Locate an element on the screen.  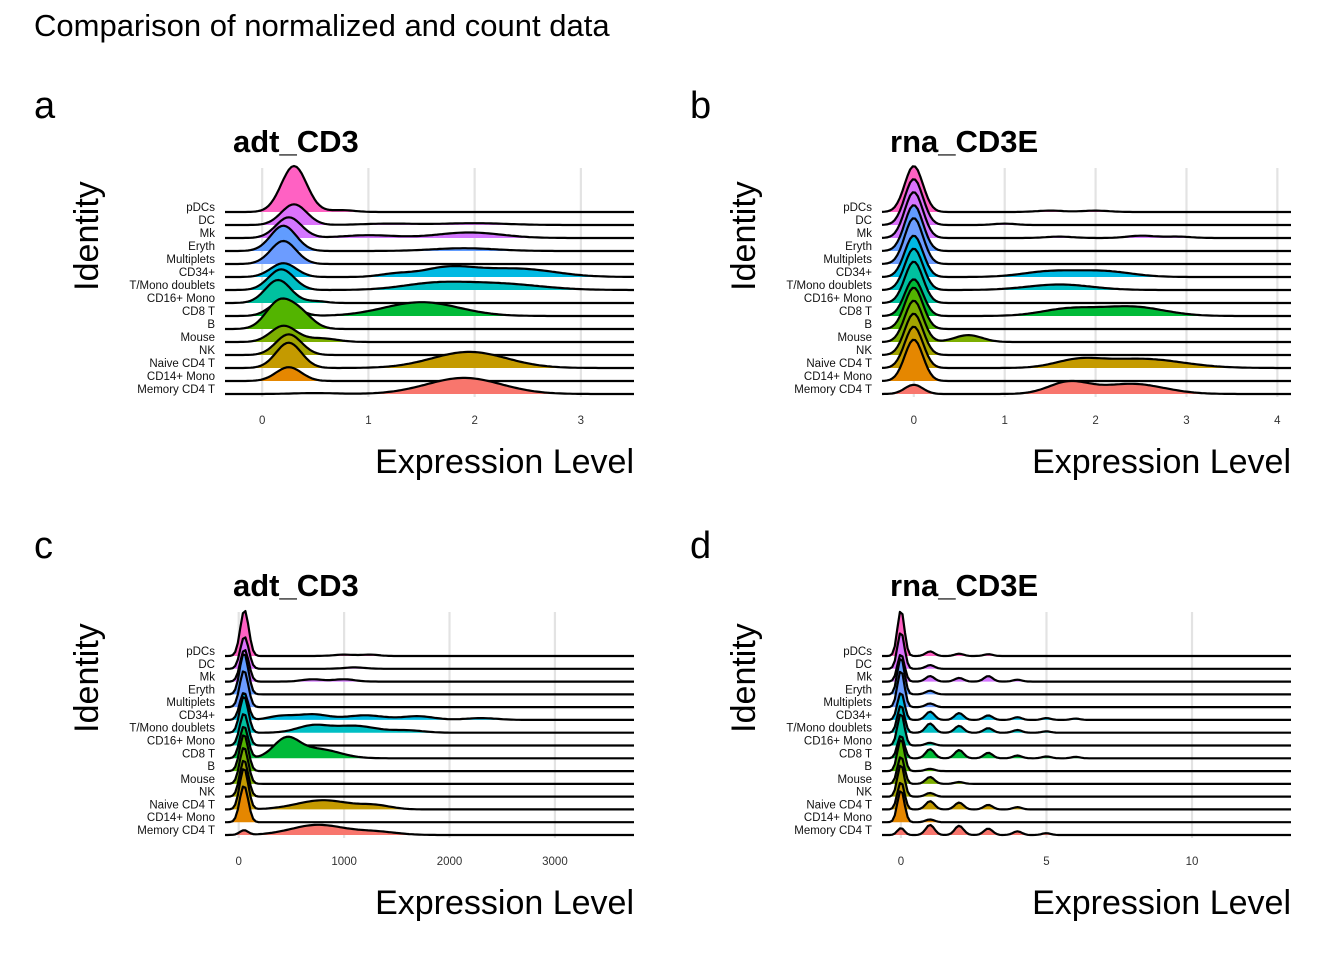
x-tick-label: 2000 is located at coordinates (450, 862).